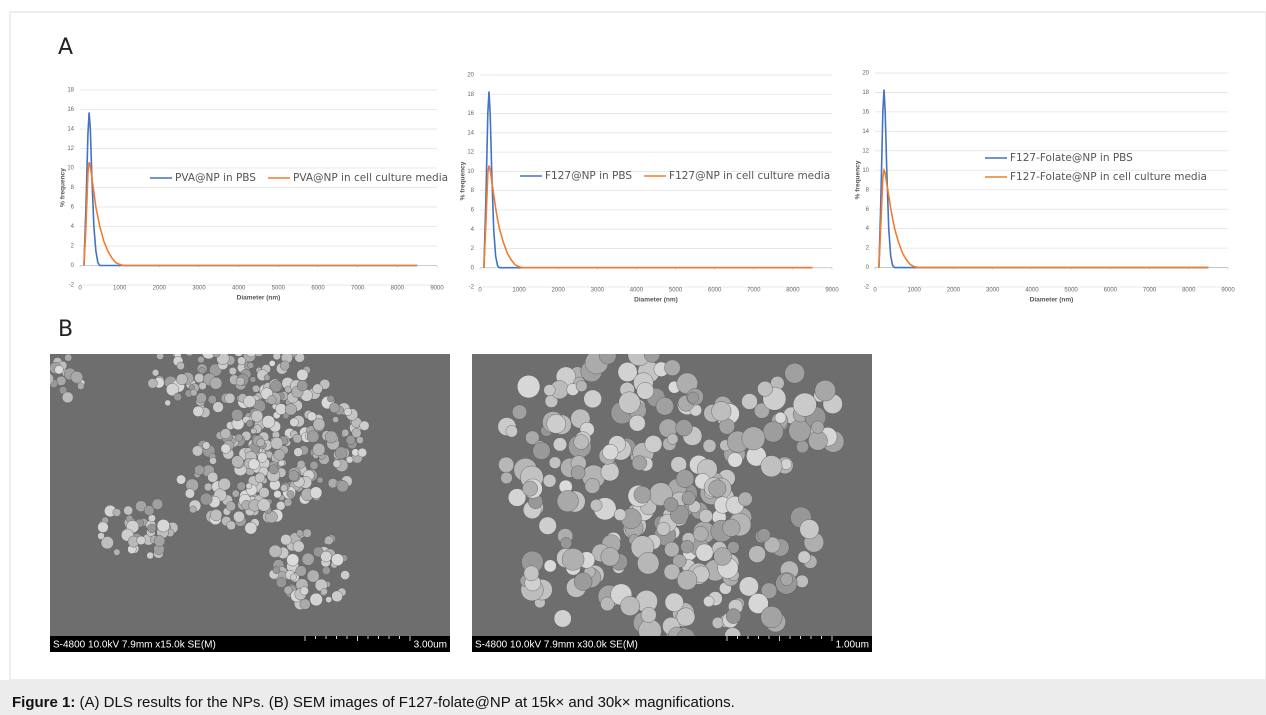  I want to click on sem-info: S-4800 10.0kV 7.9mm x30.0k SE(M), so click(556, 645).